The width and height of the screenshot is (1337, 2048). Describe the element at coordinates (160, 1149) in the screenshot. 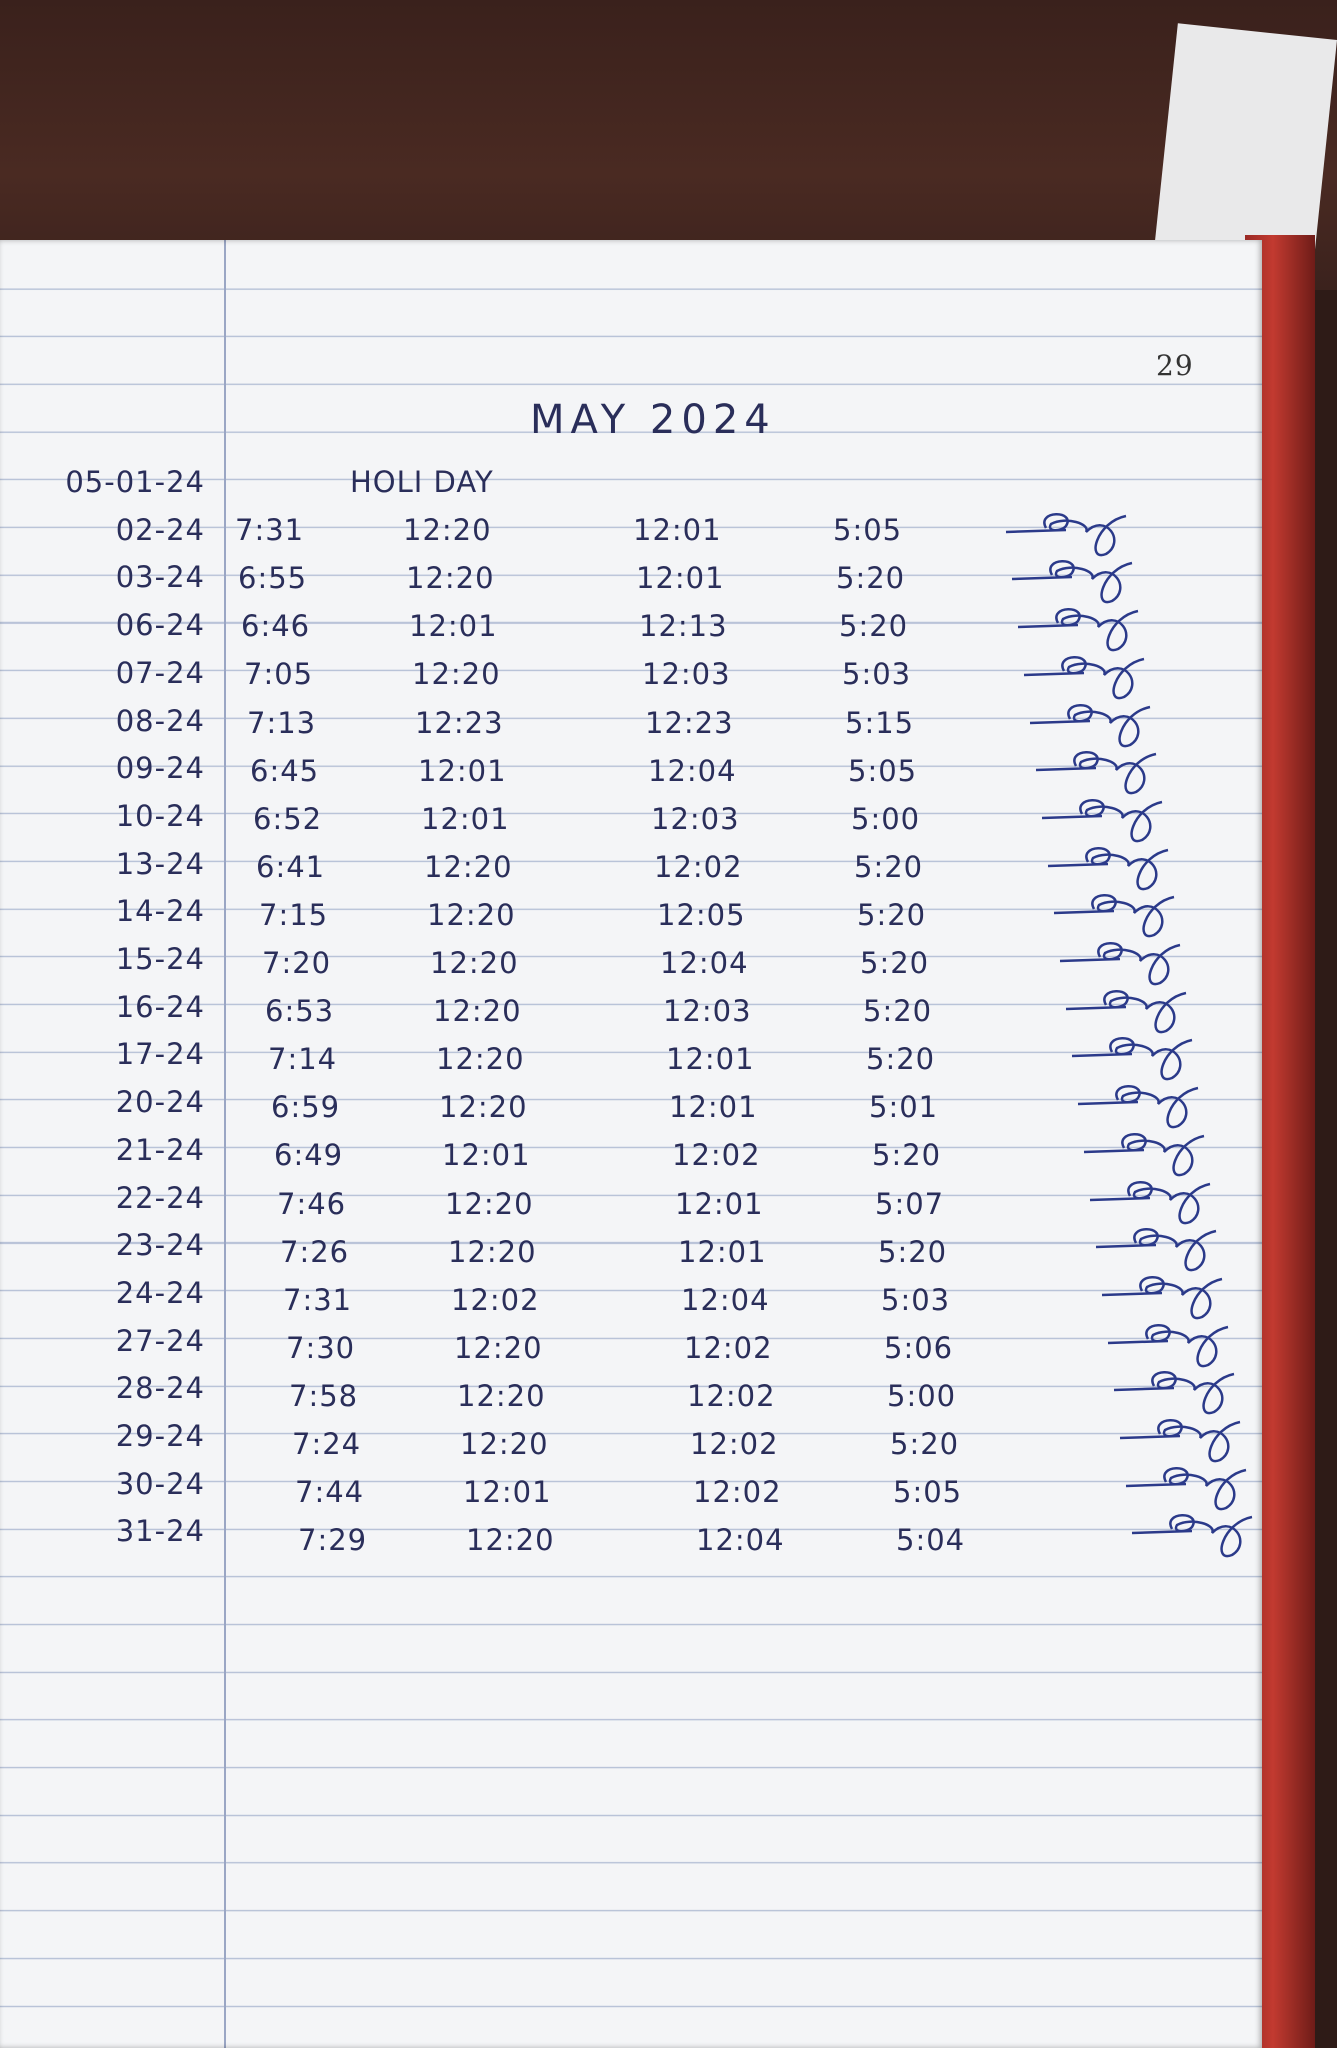

I see `date-cell: 21-24` at that location.